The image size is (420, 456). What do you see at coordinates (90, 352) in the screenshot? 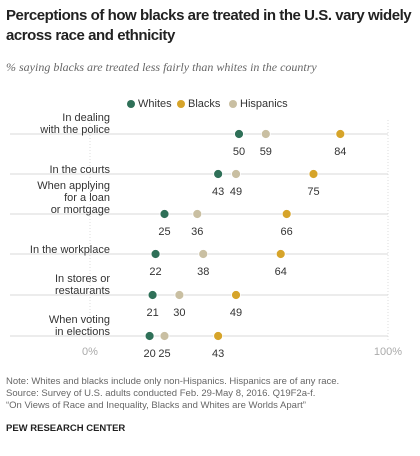
I see `x-tick-label: 0%` at bounding box center [90, 352].